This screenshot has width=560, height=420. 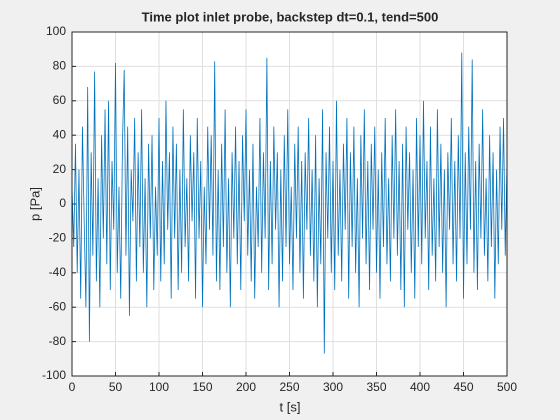 What do you see at coordinates (60, 169) in the screenshot?
I see `y-tick-label: 20` at bounding box center [60, 169].